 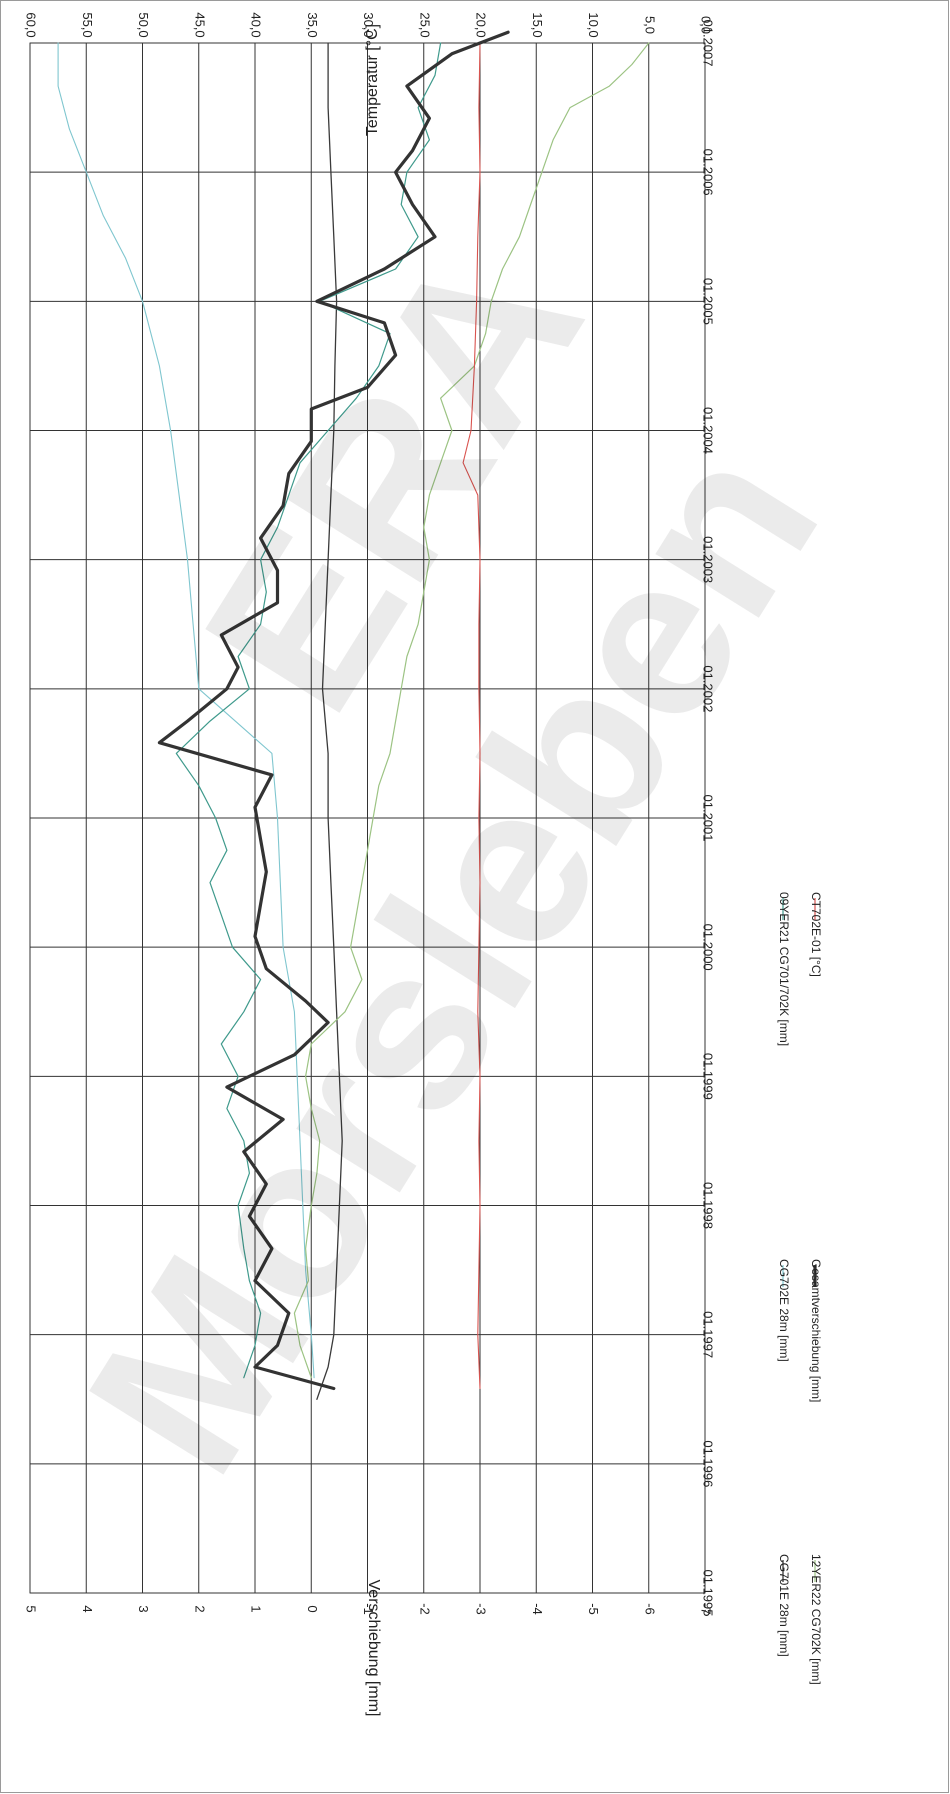 I want to click on date-tick-label: 01.2007, so click(x=707, y=43).